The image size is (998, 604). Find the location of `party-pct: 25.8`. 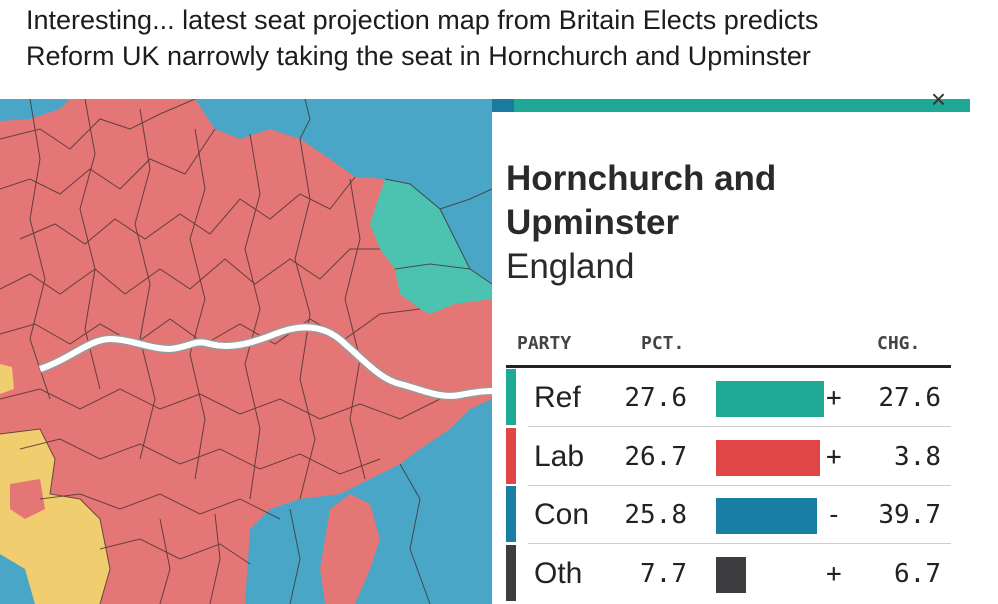

party-pct: 25.8 is located at coordinates (655, 515).